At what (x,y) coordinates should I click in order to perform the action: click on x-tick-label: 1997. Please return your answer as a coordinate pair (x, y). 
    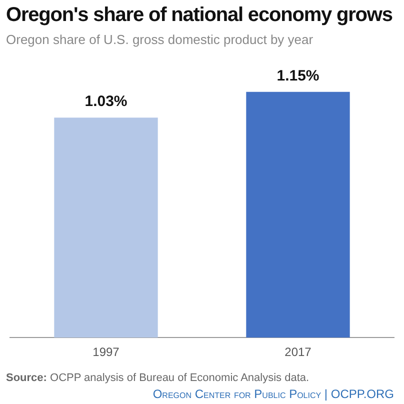
    Looking at the image, I should click on (106, 352).